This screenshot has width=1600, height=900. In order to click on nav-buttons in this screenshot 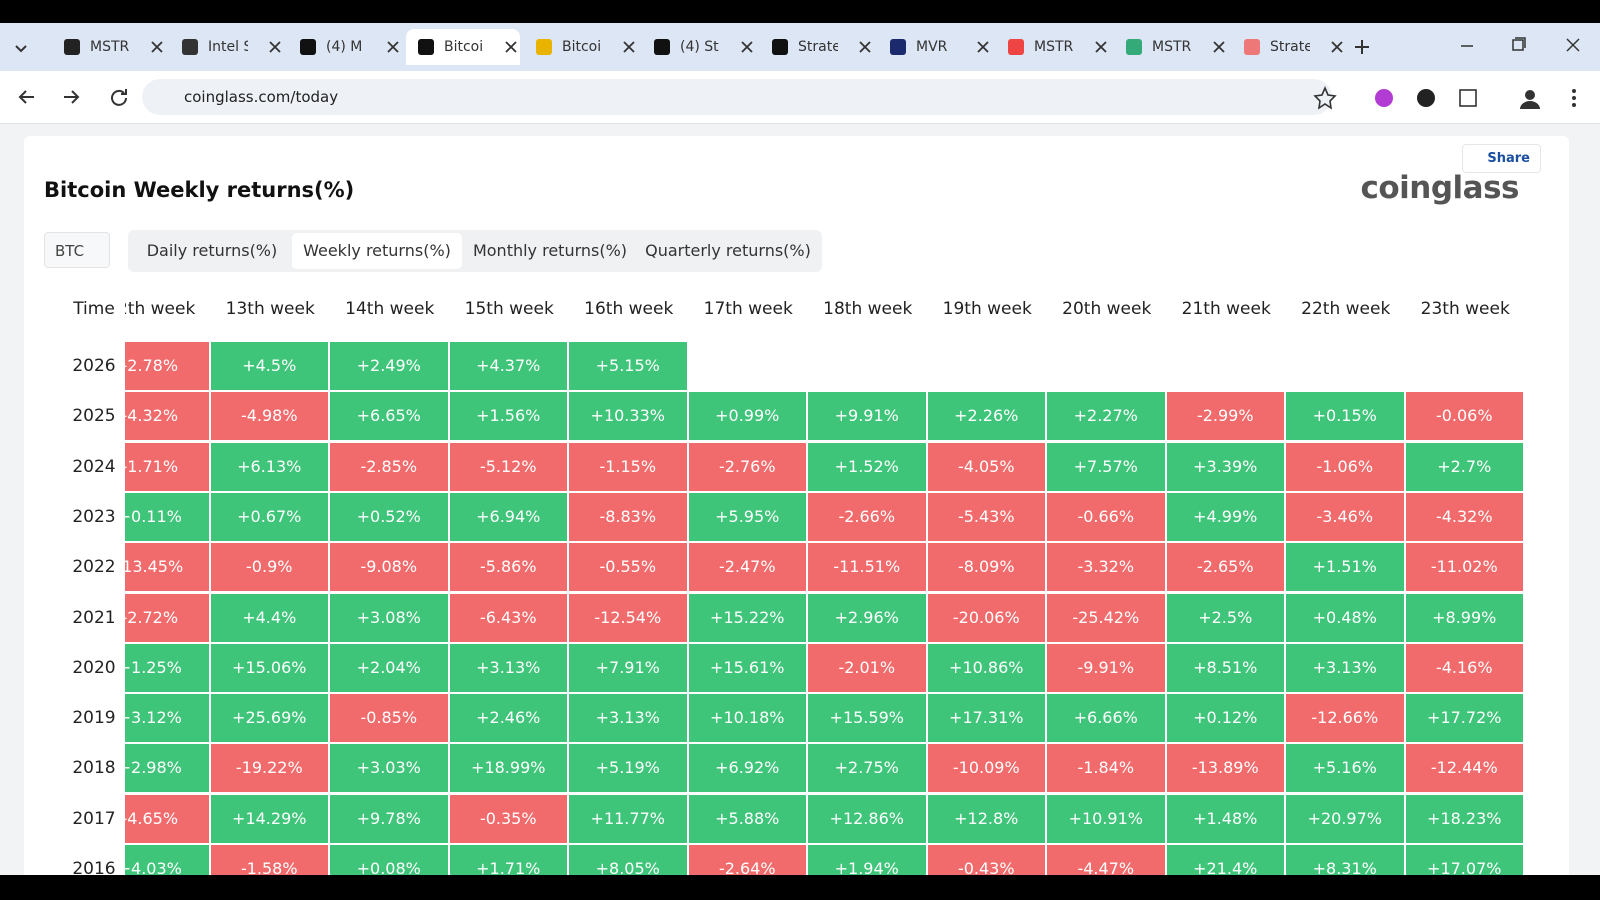, I will do `click(74, 97)`.